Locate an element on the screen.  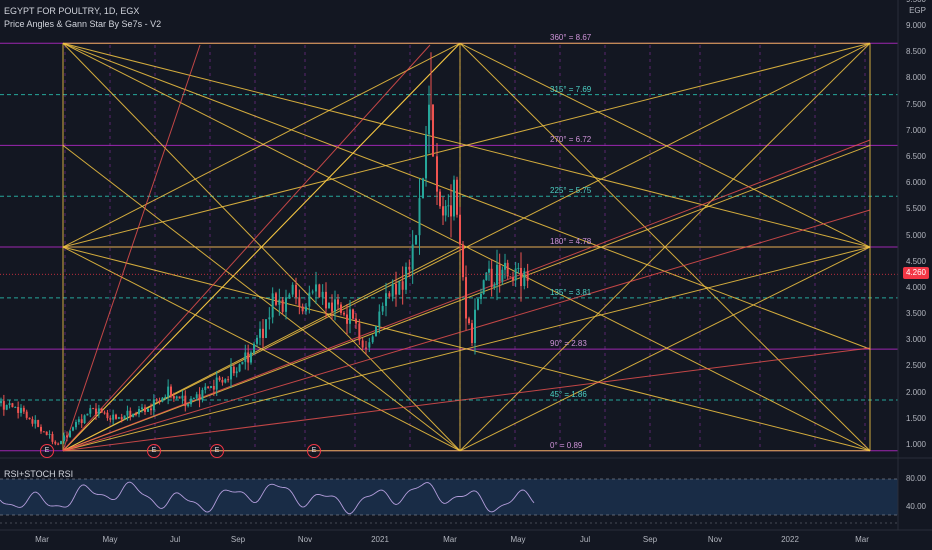
time-tick-label: 2022 is located at coordinates (790, 539).